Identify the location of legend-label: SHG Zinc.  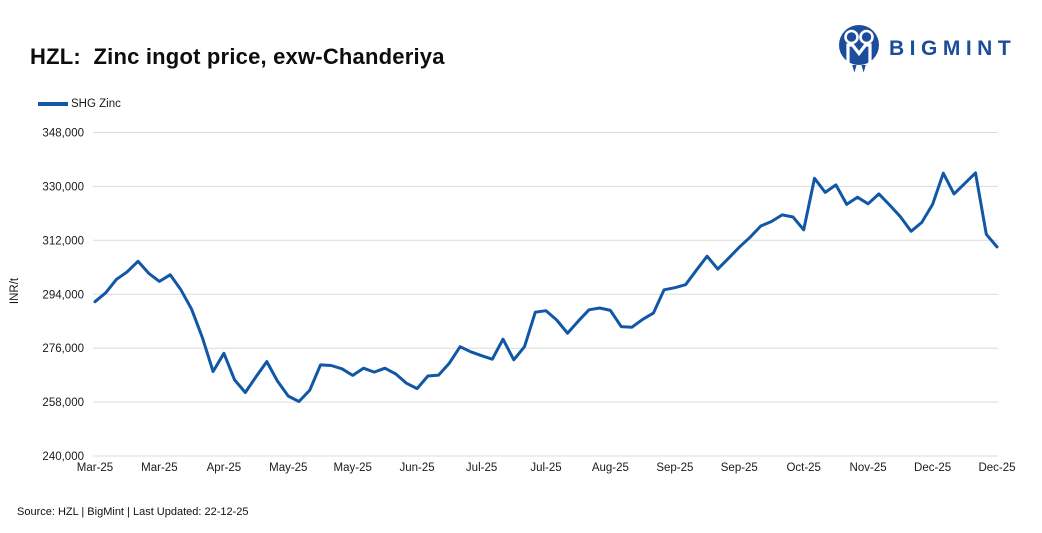
(96, 104).